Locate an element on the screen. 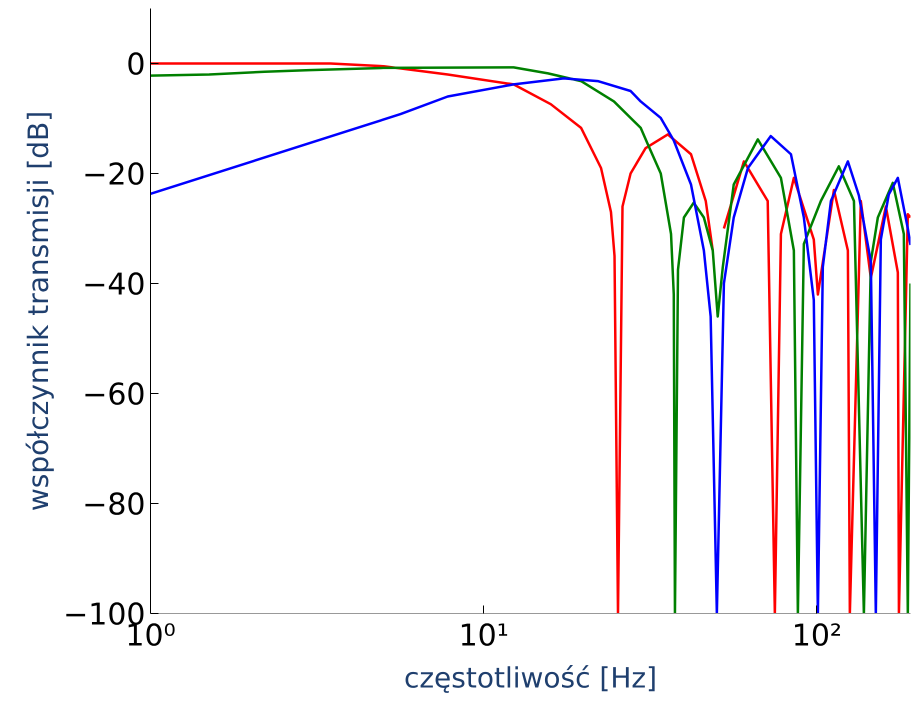  x-axis-title: częstotliwość [Hz] is located at coordinates (531, 678).